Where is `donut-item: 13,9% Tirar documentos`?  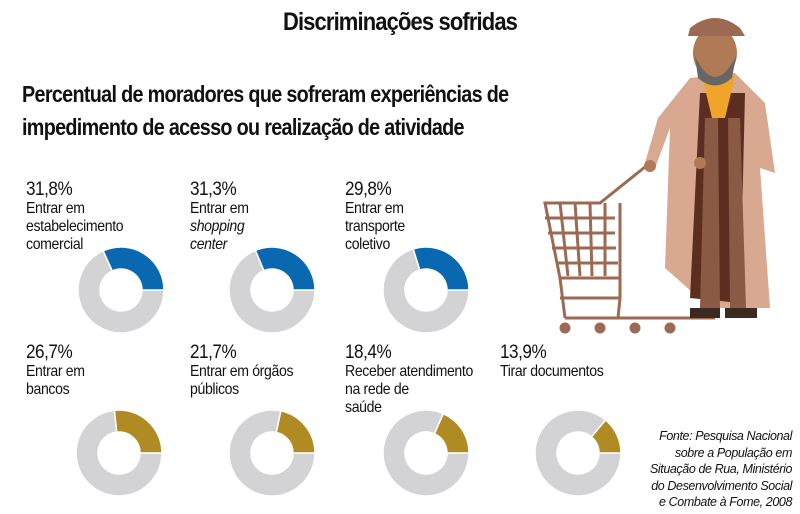
donut-item: 13,9% Tirar documentos is located at coordinates (580, 362).